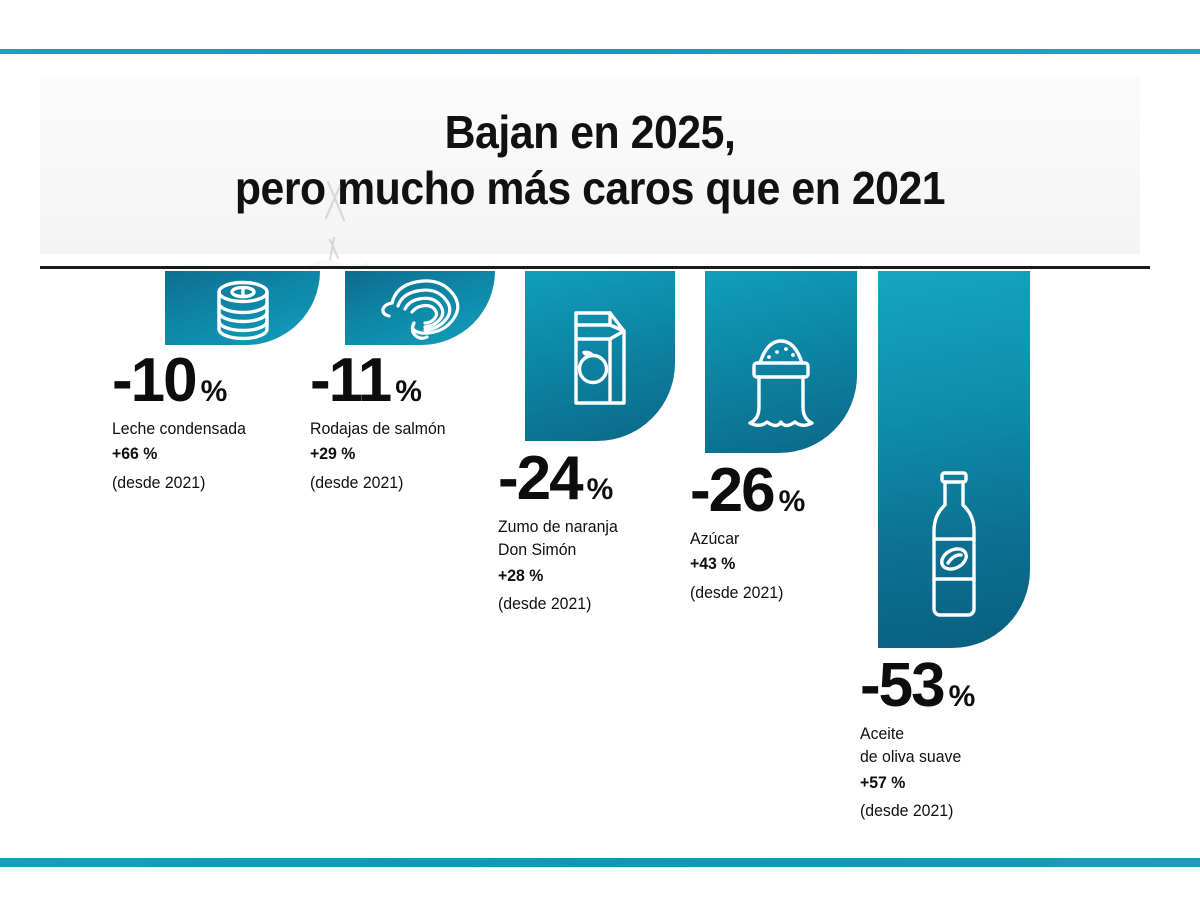 This screenshot has height=920, width=1200. I want to click on bar-leche-condensada, so click(242, 308).